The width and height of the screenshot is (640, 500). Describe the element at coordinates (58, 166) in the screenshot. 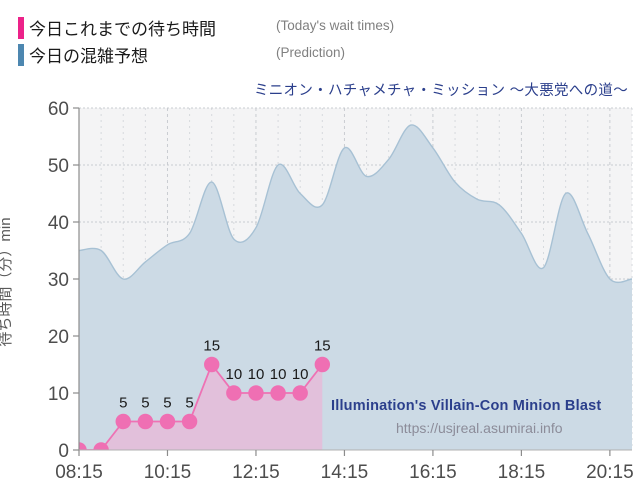

I see `y-tick-label: 50` at that location.